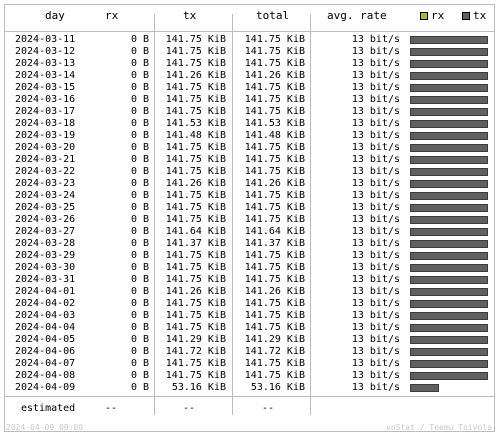  What do you see at coordinates (48, 408) in the screenshot?
I see `estimated-label: estimated` at bounding box center [48, 408].